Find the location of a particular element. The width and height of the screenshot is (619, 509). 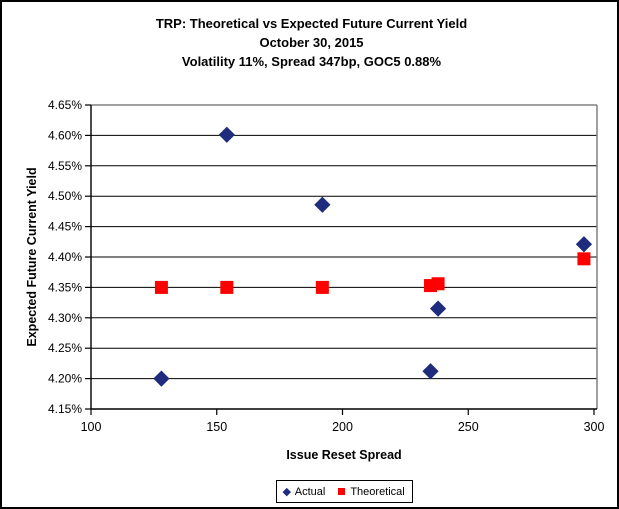

y-tick-label: 4.40% is located at coordinates (65, 257).